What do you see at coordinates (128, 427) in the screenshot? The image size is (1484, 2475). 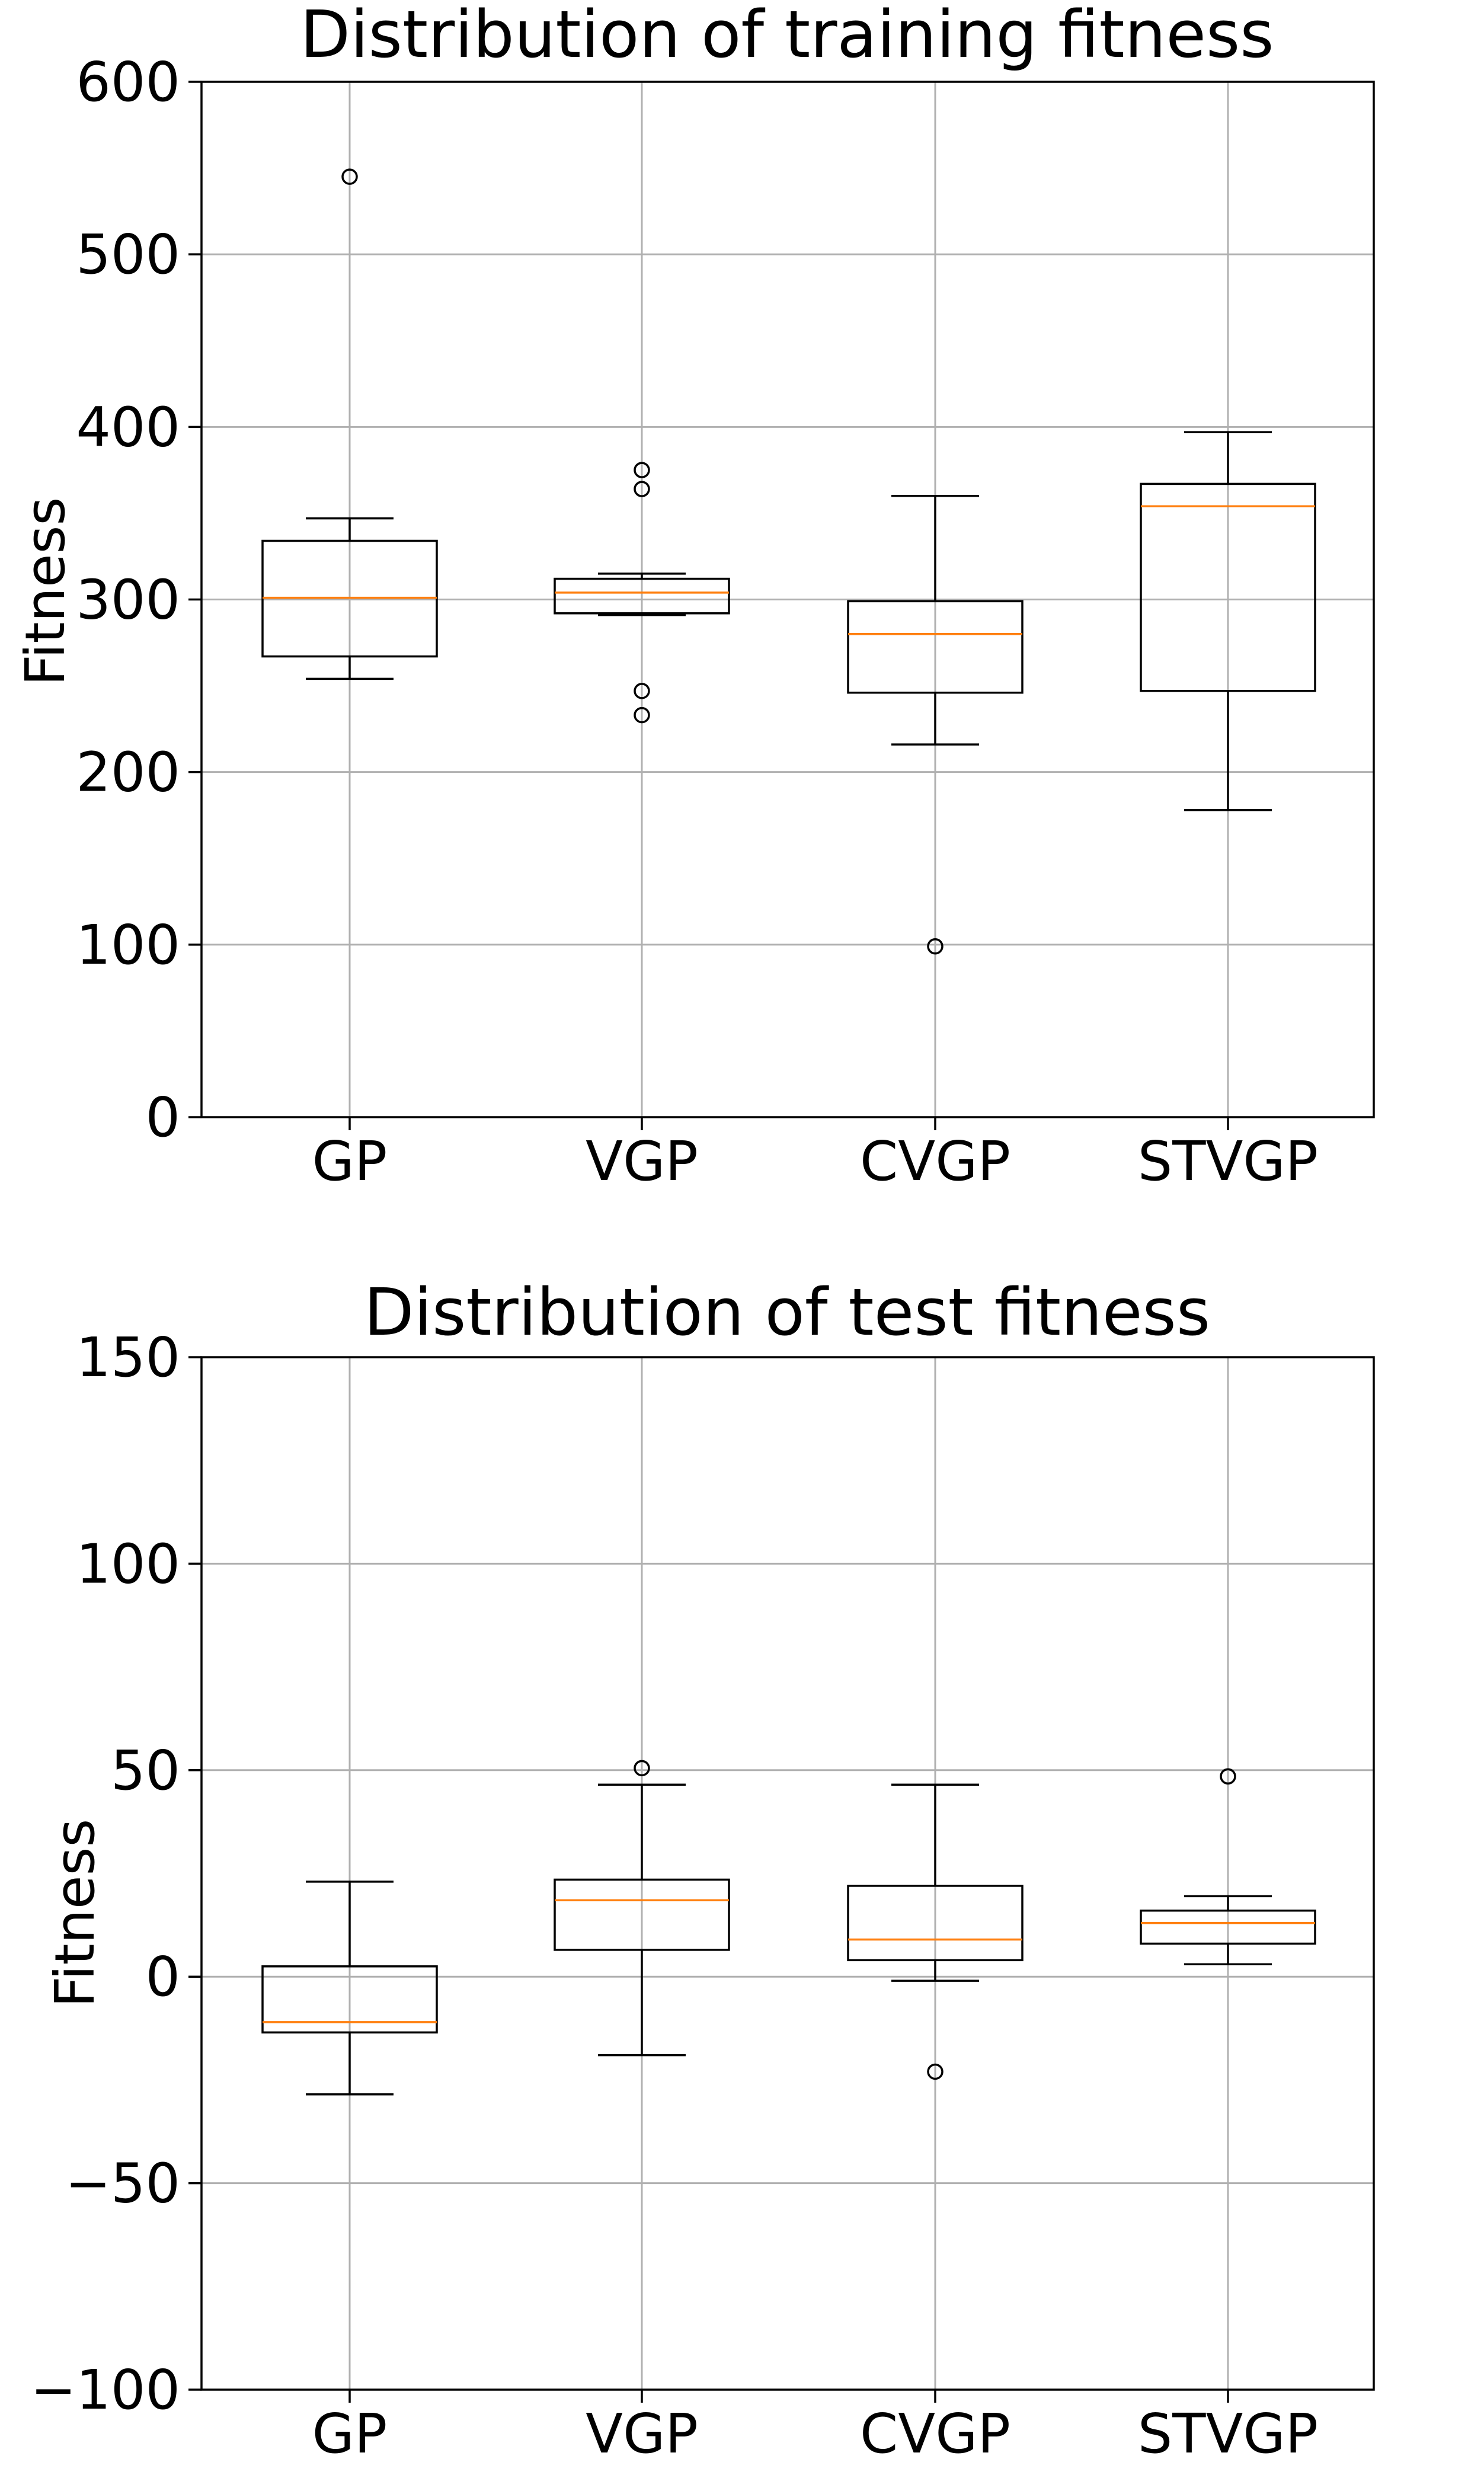 I see `y-tick-label: 400` at bounding box center [128, 427].